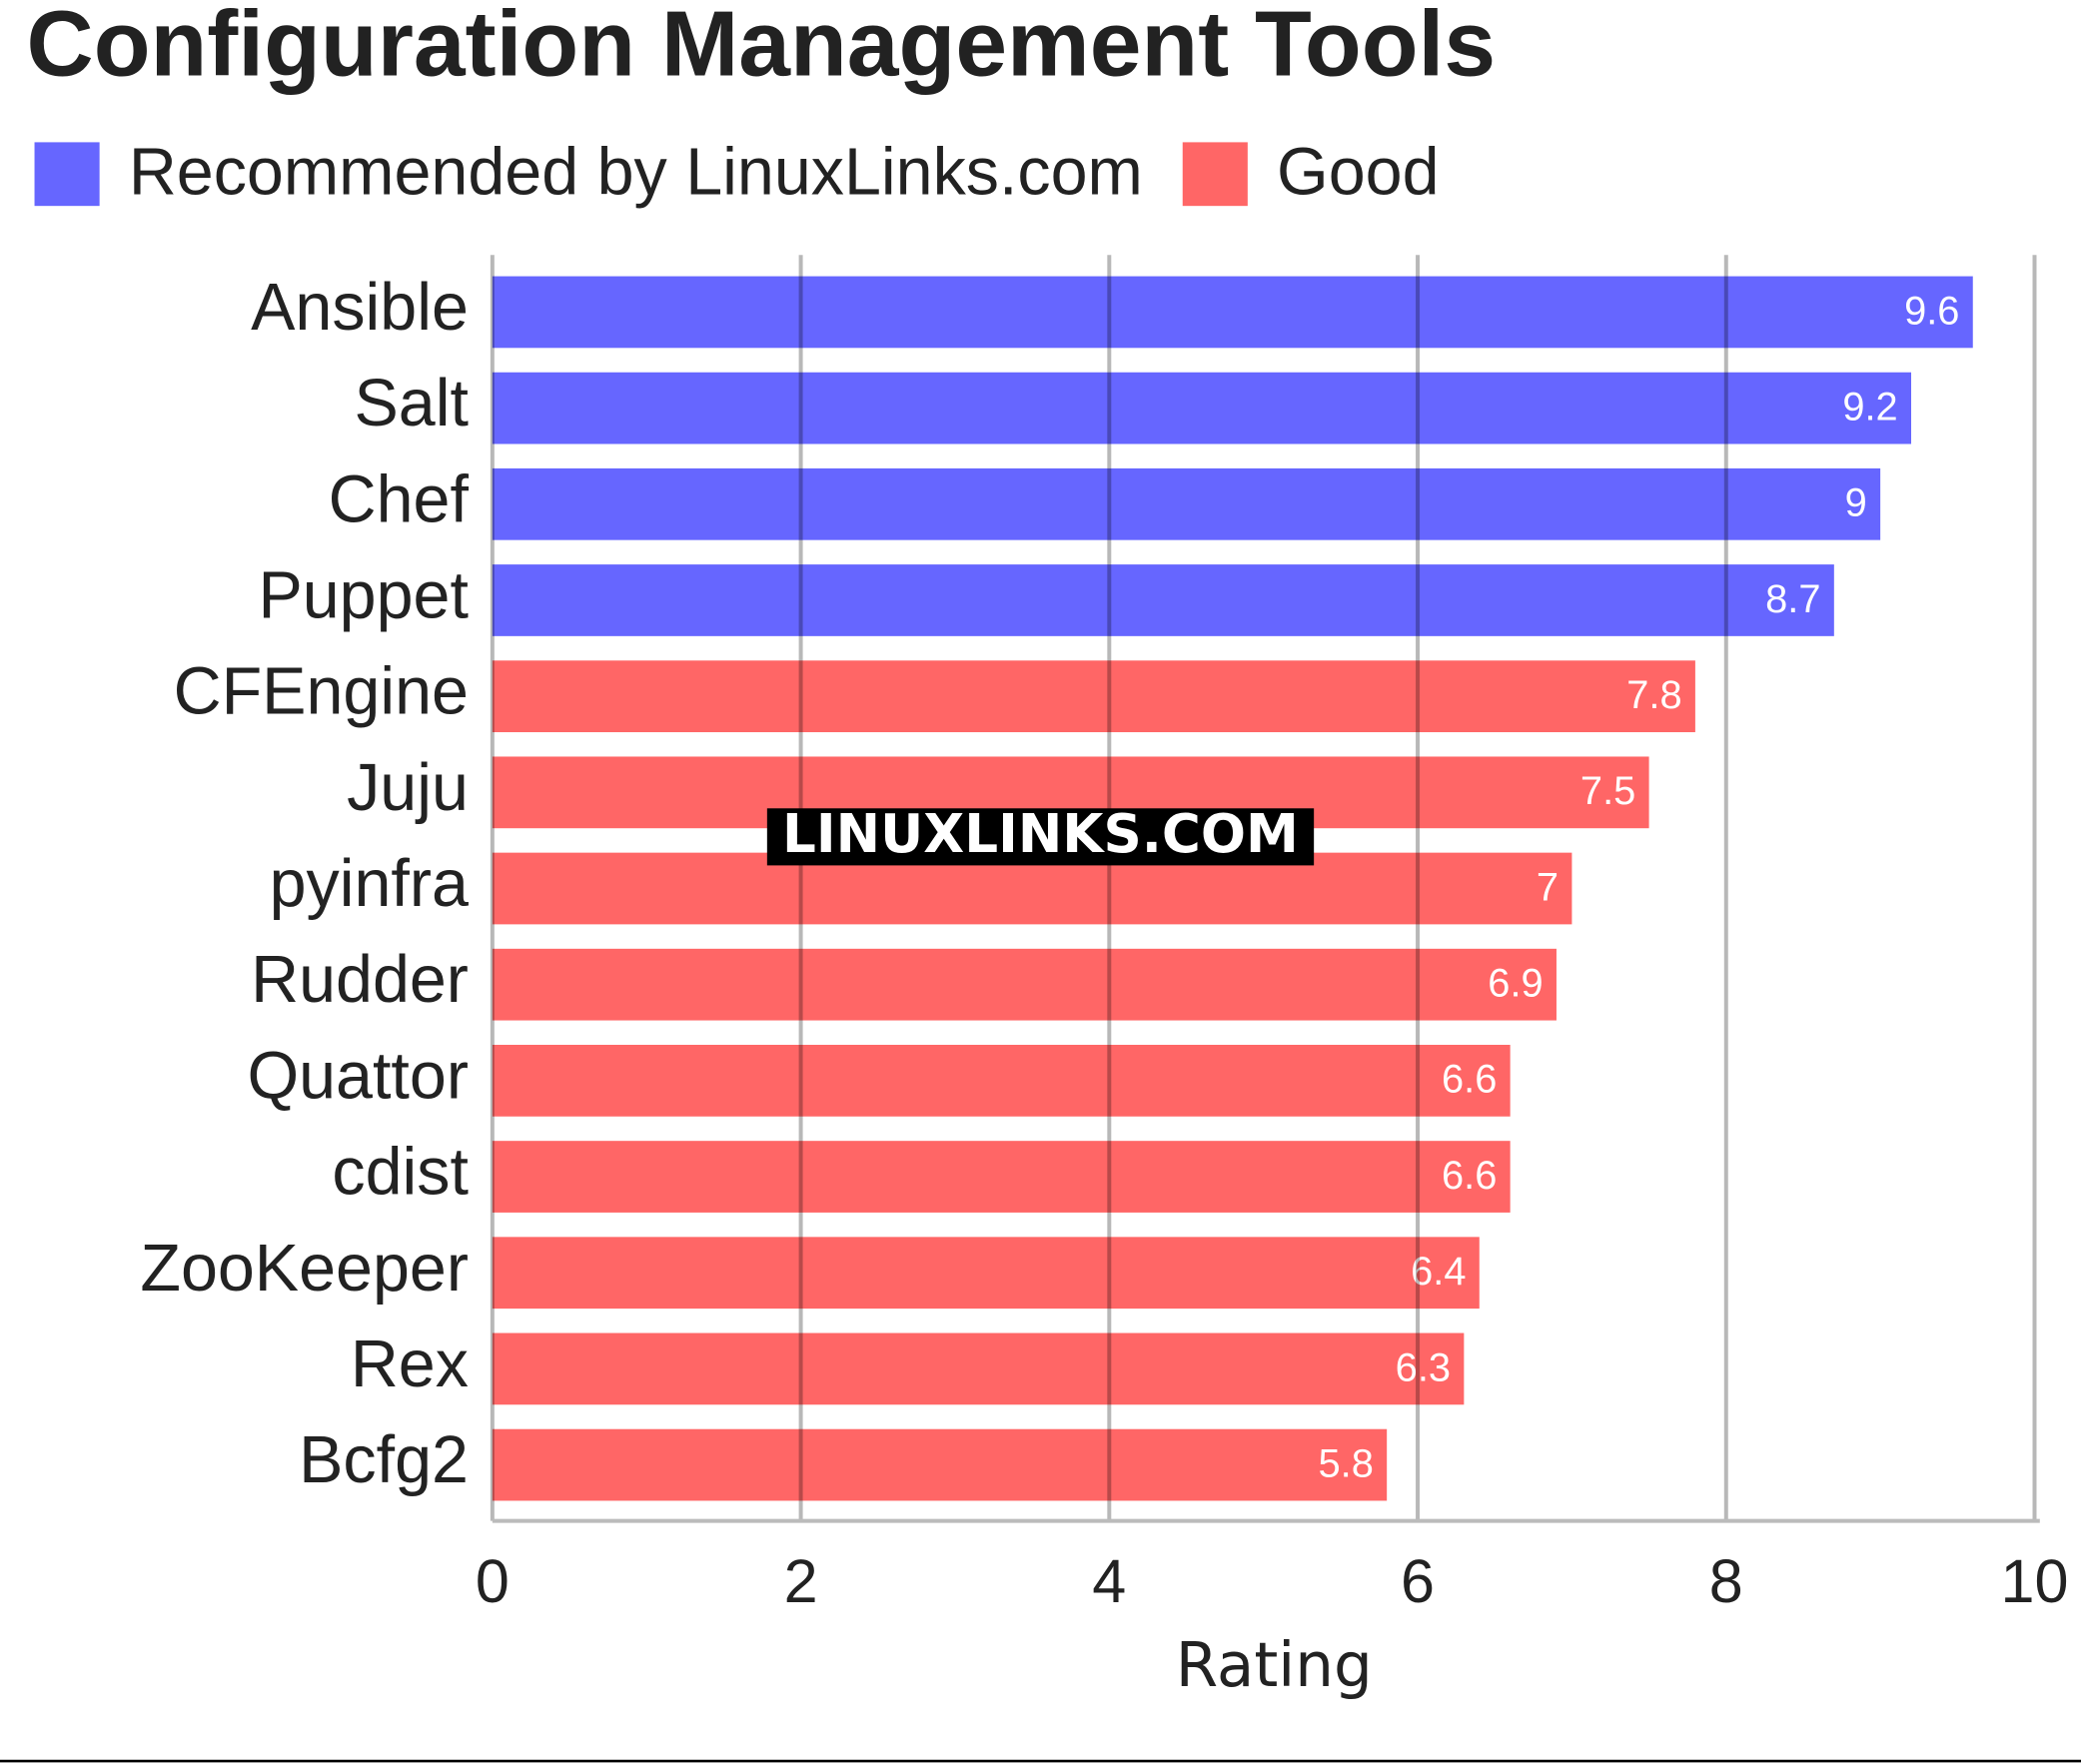 Image resolution: width=2081 pixels, height=1764 pixels. I want to click on watermark: LINUXLINKS.COM, so click(1040, 834).